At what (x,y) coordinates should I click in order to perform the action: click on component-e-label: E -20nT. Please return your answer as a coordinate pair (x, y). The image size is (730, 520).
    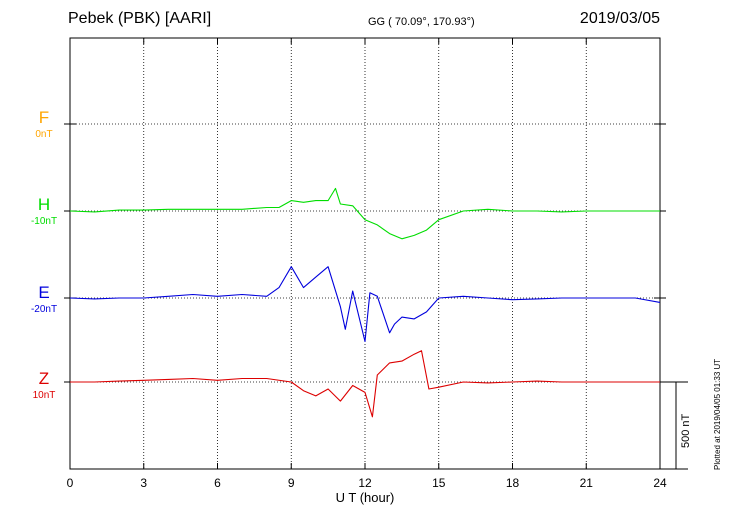
    Looking at the image, I should click on (44, 299).